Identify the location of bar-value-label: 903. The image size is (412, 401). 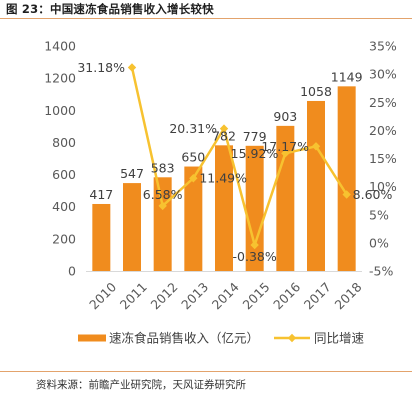
(285, 116).